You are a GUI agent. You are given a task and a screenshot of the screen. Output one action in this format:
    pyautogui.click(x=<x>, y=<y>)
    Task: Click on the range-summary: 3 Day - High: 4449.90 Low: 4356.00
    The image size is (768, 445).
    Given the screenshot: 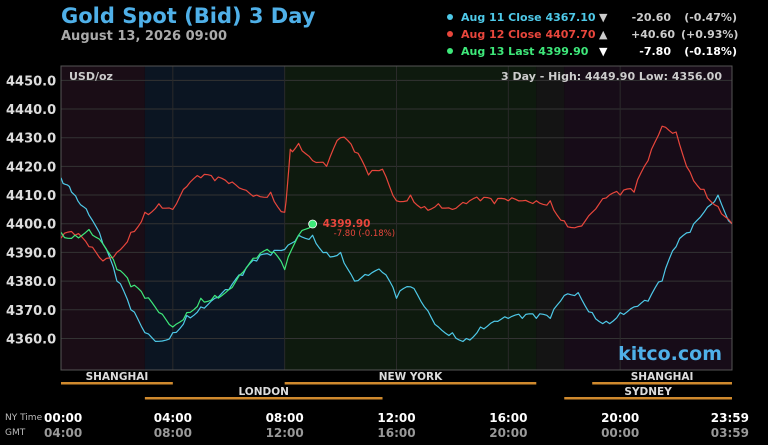 What is the action you would take?
    pyautogui.click(x=611, y=76)
    